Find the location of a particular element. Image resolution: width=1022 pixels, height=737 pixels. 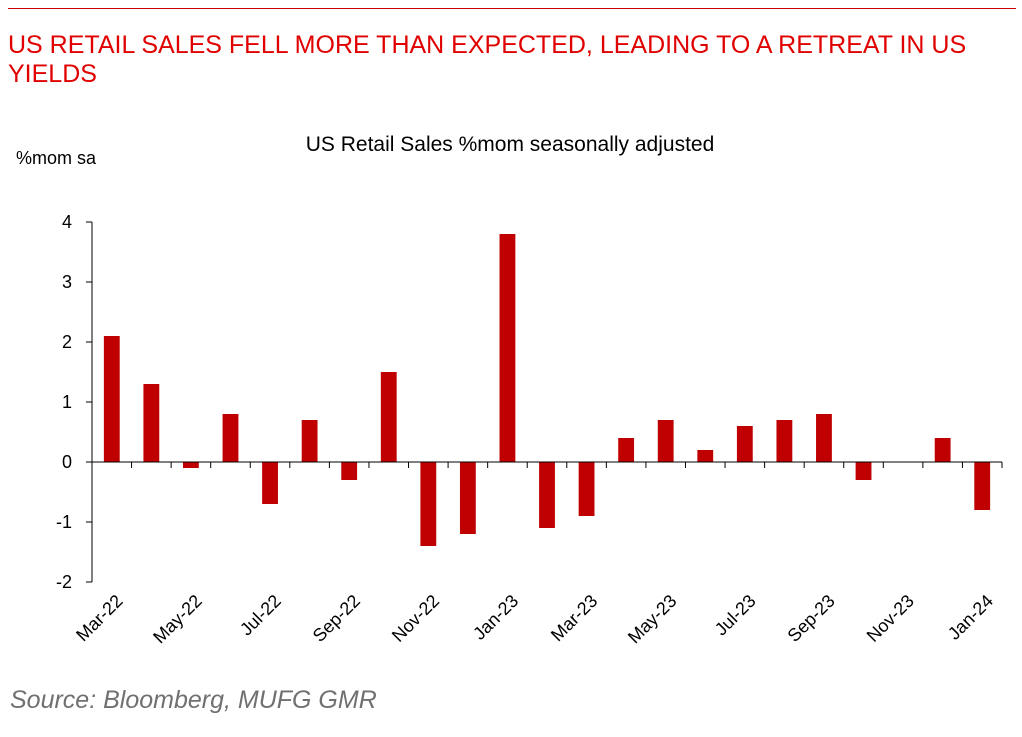

top-rule is located at coordinates (512, 8).